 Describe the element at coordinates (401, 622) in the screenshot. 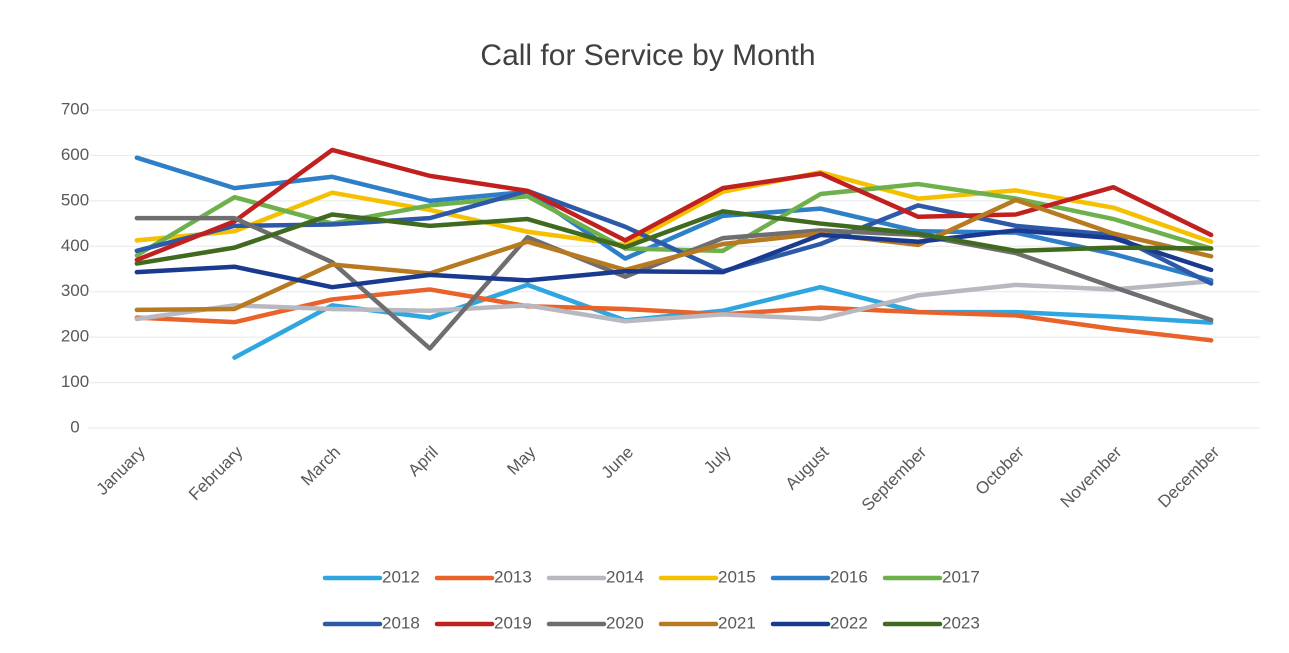

I see `legend-label: 2018` at that location.